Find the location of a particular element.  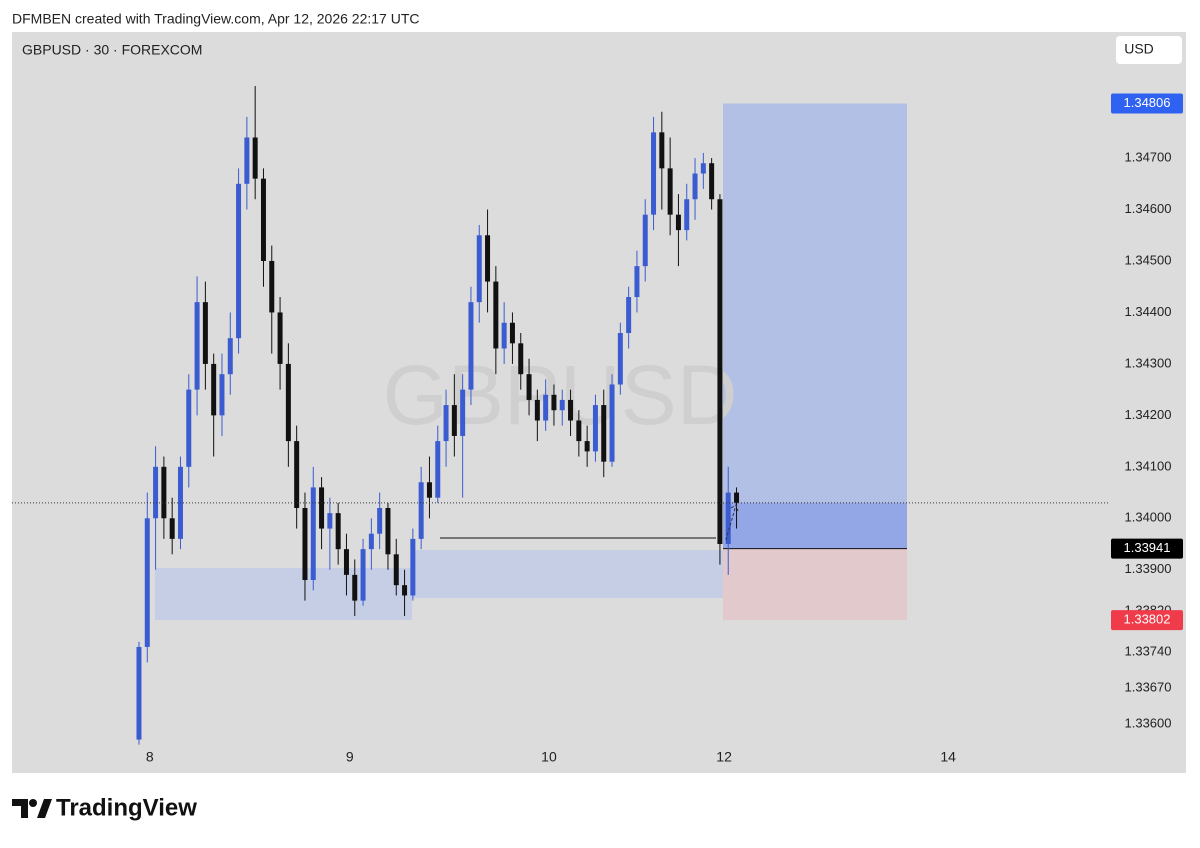

stop-zone is located at coordinates (815, 584).